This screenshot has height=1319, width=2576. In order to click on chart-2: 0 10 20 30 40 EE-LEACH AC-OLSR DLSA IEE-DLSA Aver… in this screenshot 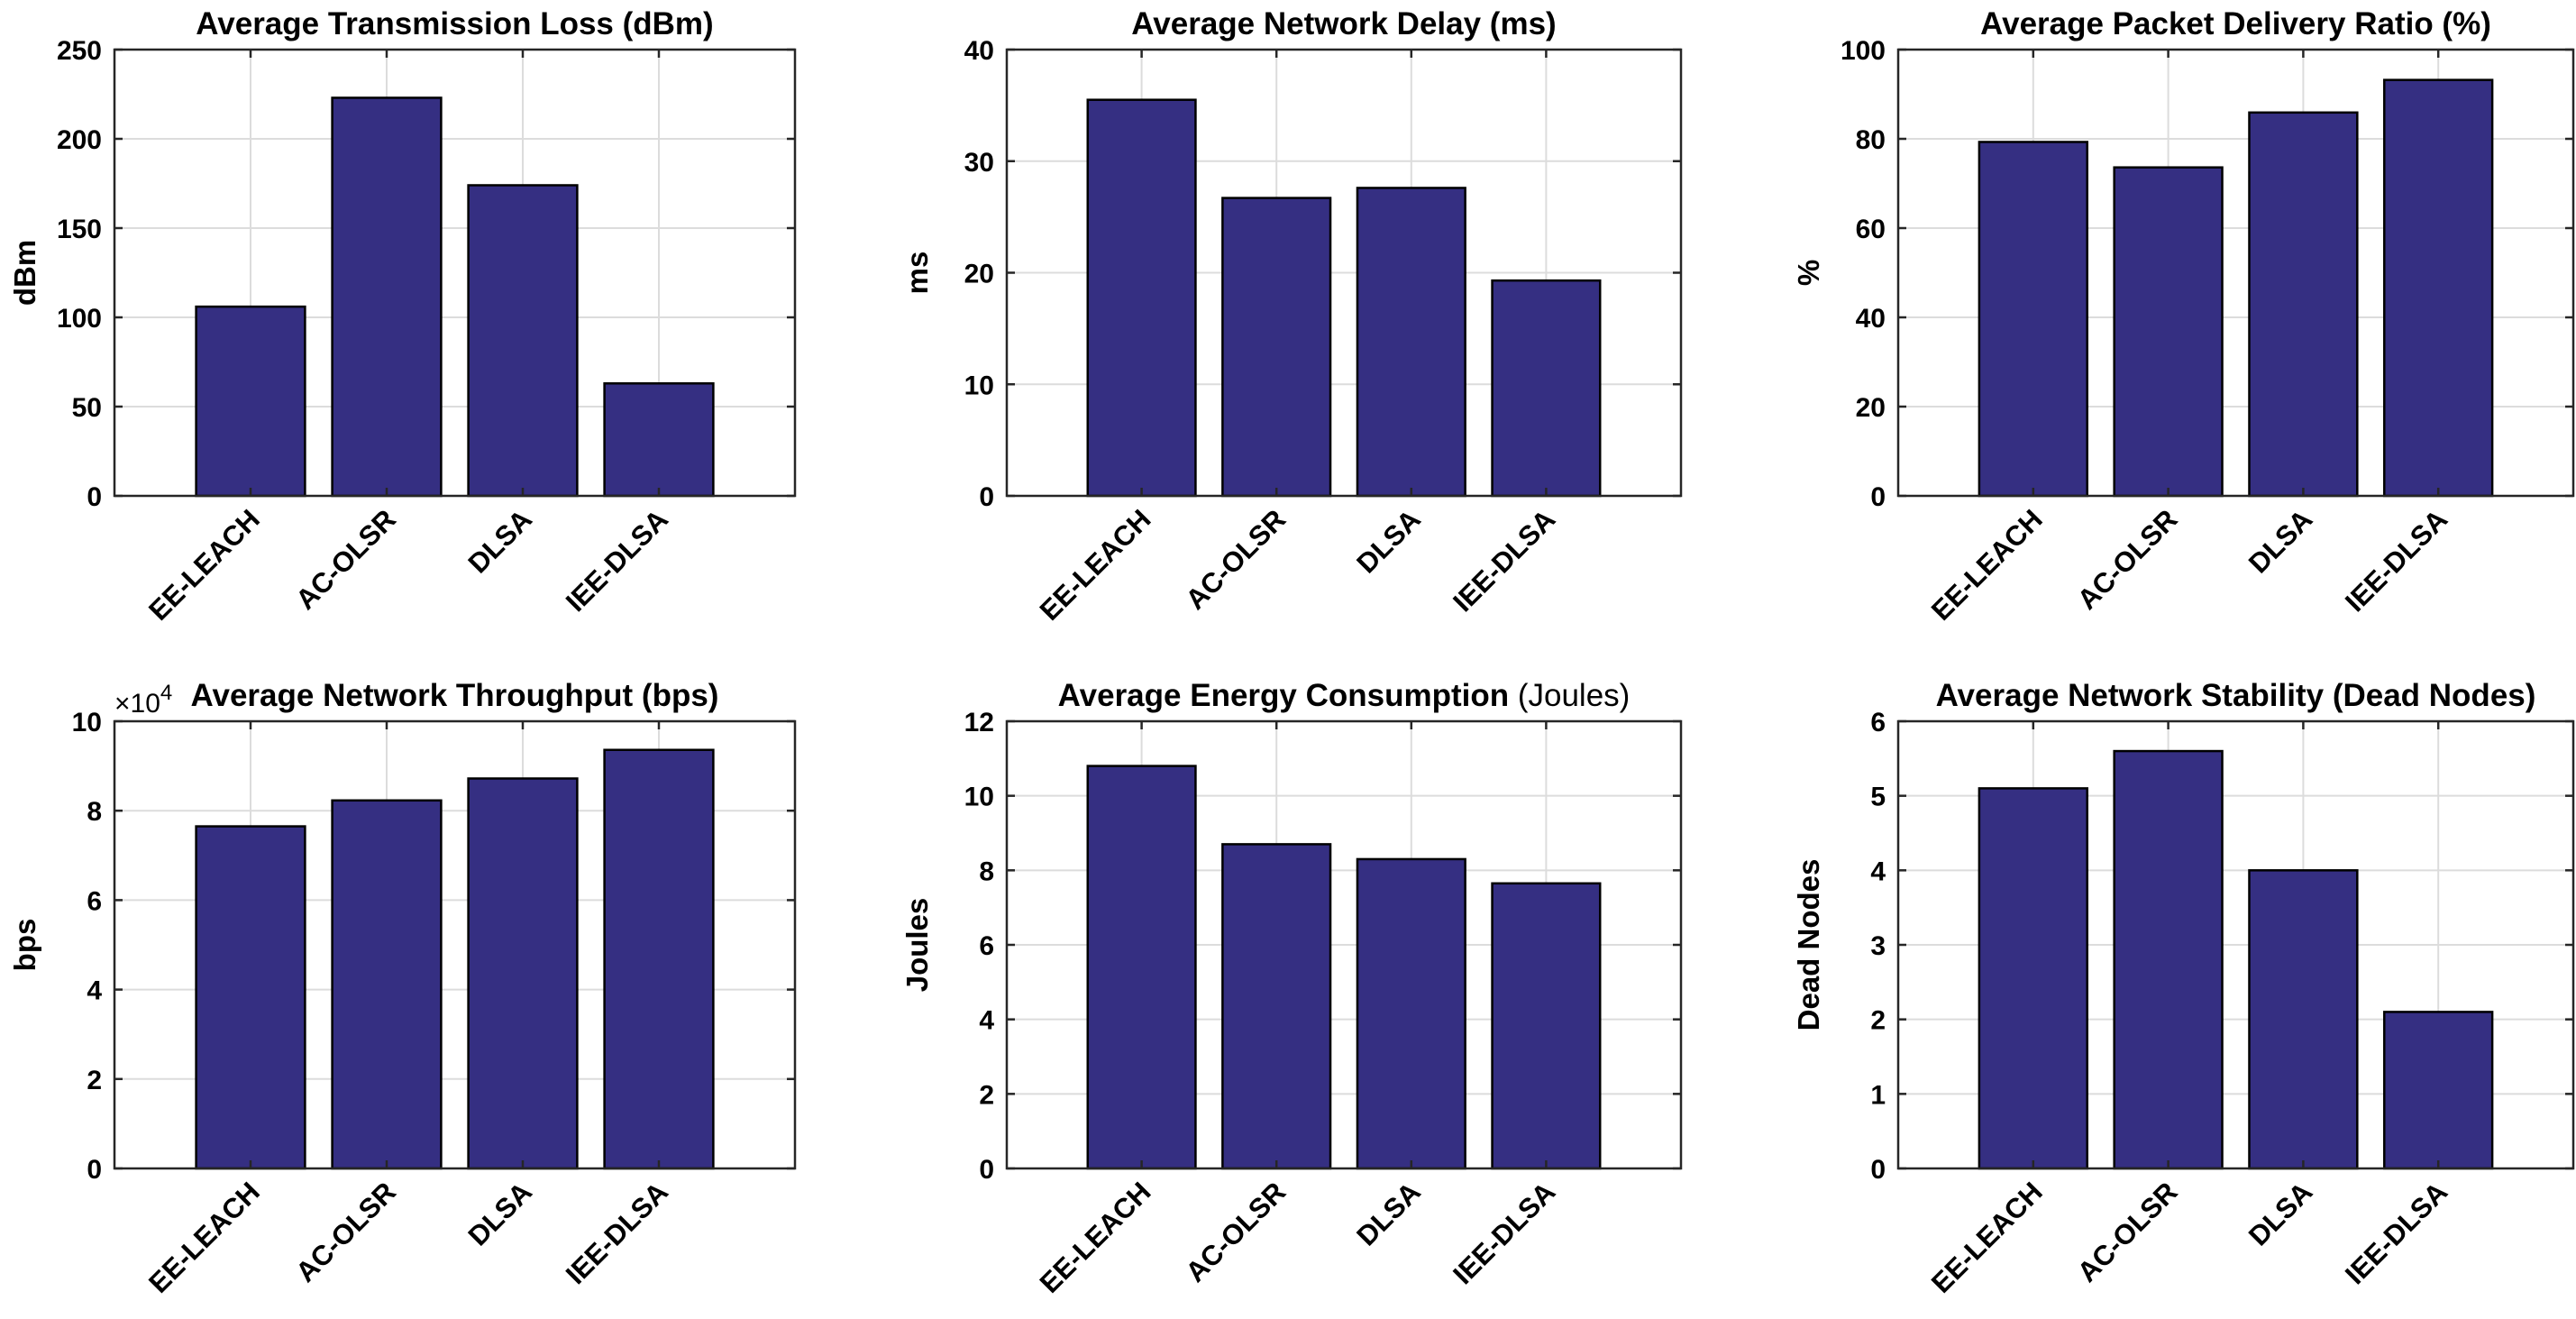, I will do `click(1291, 316)`.